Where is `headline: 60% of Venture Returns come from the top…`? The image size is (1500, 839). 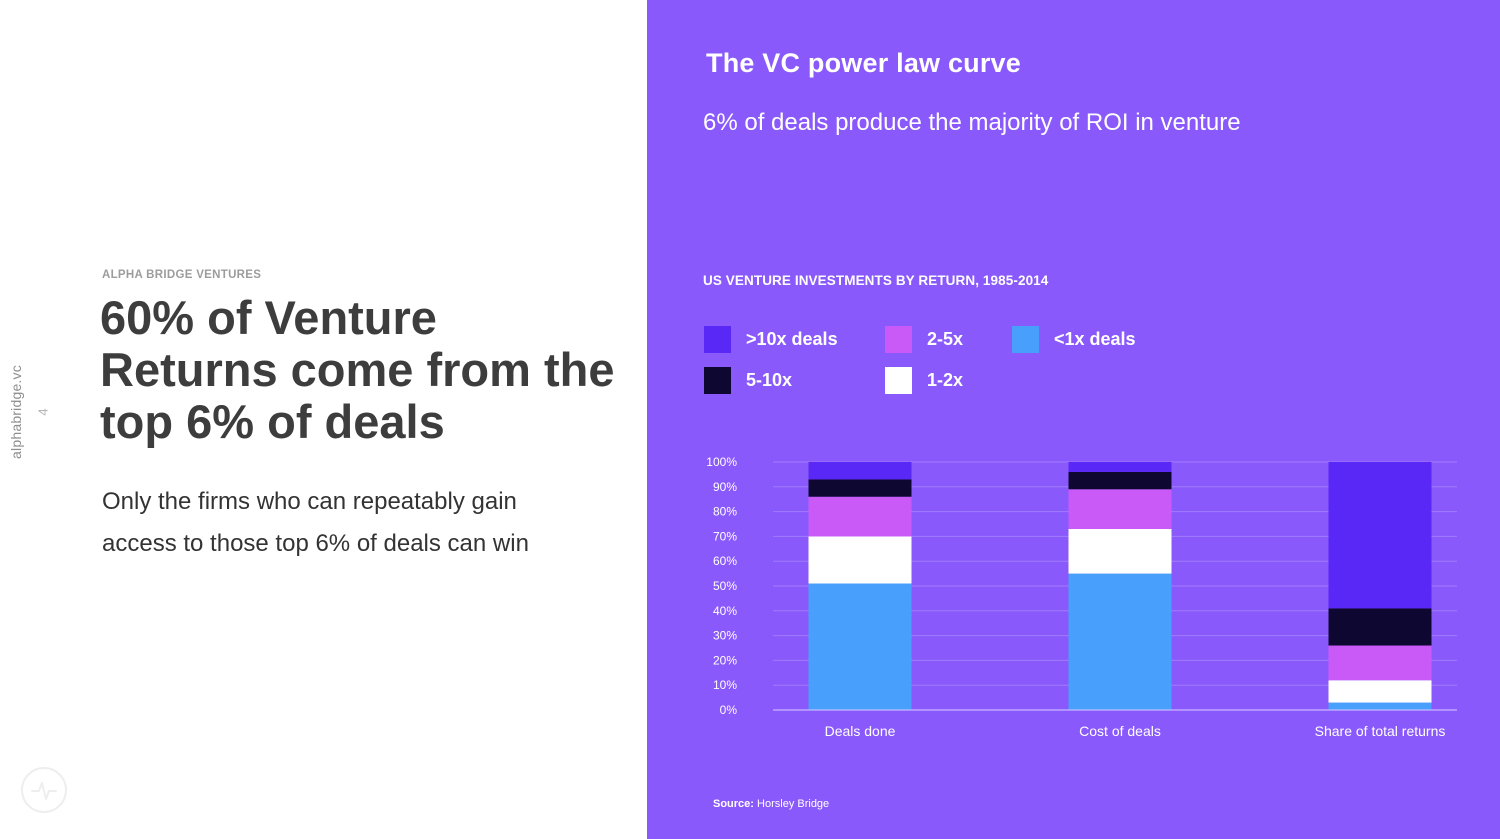 headline: 60% of Venture Returns come from the top… is located at coordinates (357, 369).